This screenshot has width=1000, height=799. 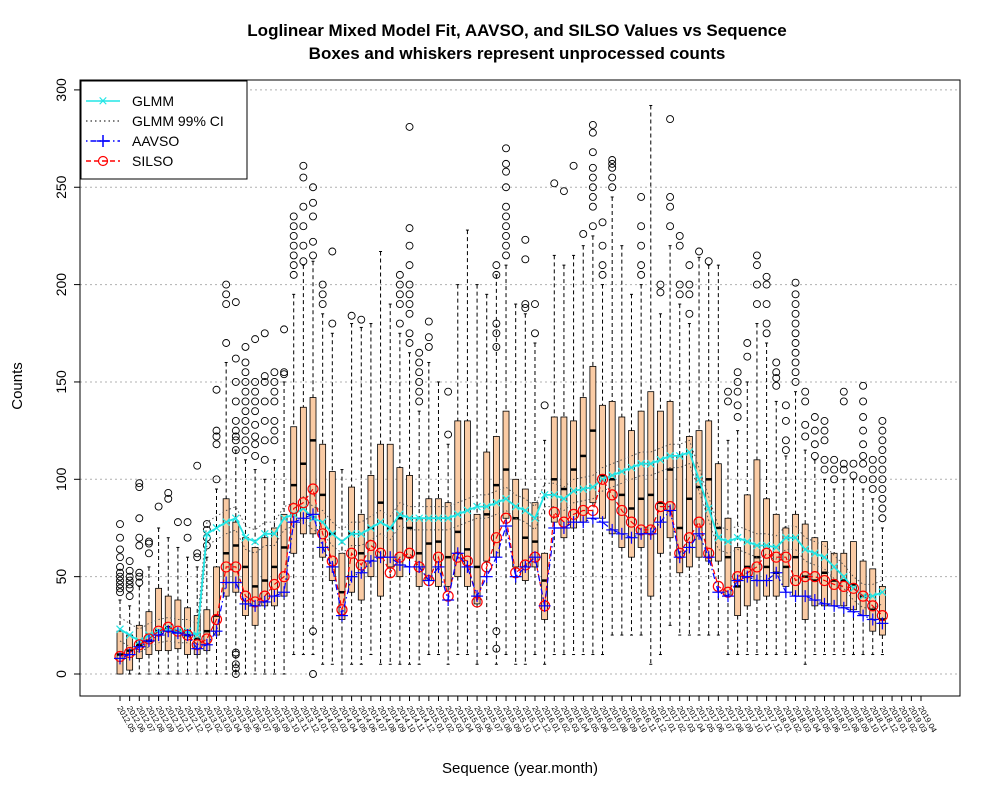 I want to click on box-2013.04, so click(x=226, y=477).